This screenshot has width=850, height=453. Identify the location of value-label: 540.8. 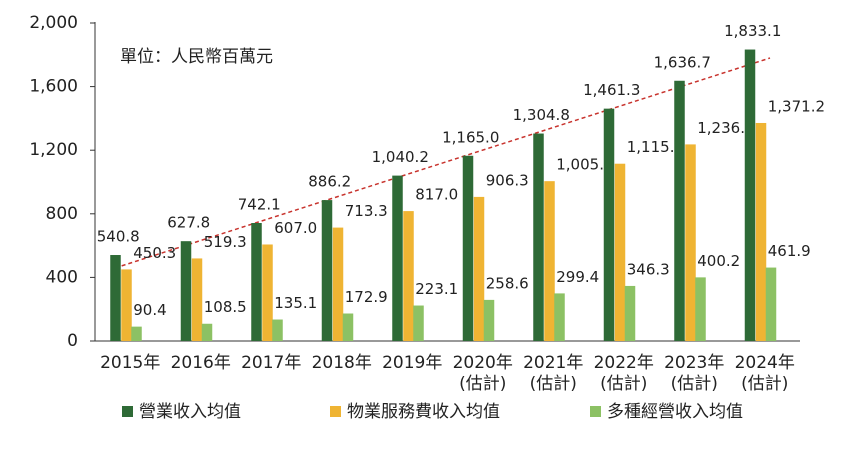
(118, 237).